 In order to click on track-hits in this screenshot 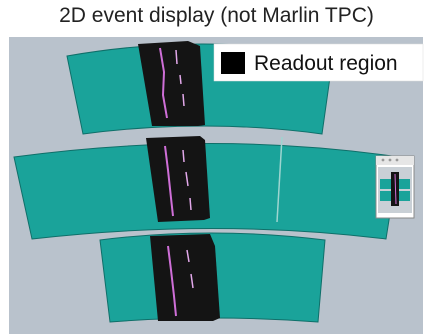, I will do `click(176, 182)`.